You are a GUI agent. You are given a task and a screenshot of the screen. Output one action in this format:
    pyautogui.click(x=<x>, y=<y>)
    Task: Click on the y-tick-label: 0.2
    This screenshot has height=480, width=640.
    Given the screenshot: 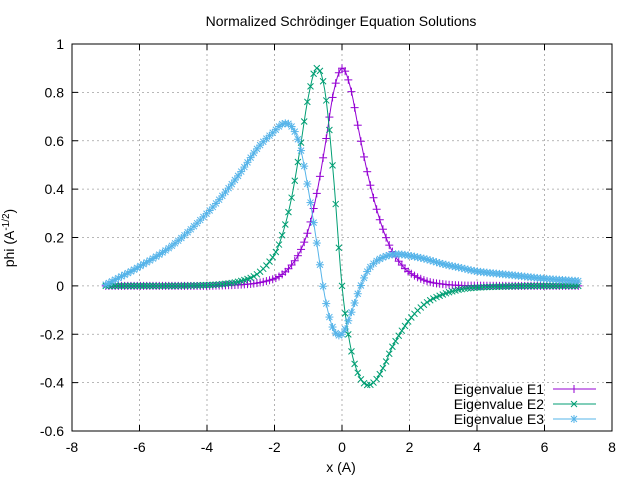 What is the action you would take?
    pyautogui.click(x=55, y=238)
    